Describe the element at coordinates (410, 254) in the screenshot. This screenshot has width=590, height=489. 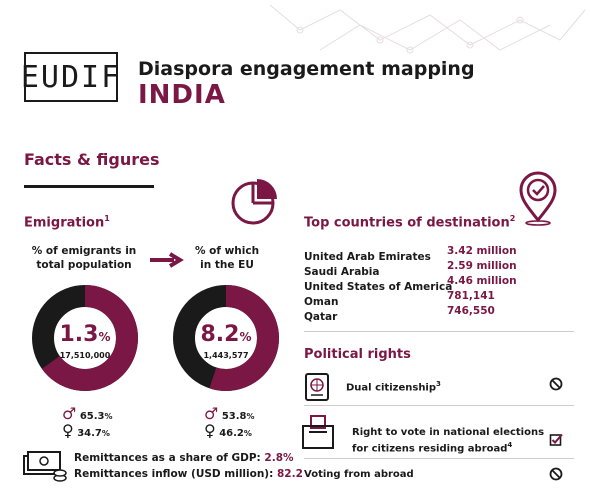
I see `table-row: United Arab Emirates 3.42 million` at that location.